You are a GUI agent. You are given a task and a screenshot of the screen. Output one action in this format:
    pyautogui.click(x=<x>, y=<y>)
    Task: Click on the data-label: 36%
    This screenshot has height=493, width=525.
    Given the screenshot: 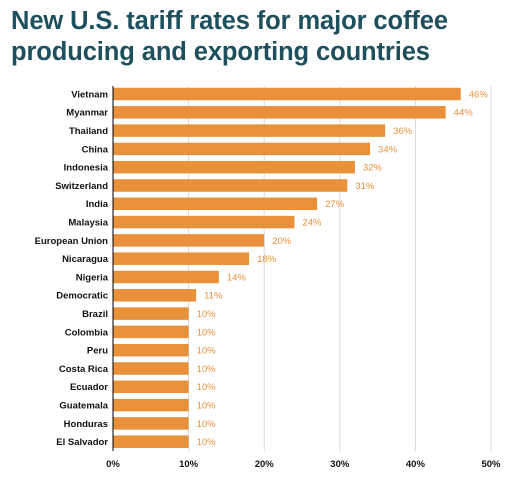 What is the action you would take?
    pyautogui.click(x=403, y=131)
    